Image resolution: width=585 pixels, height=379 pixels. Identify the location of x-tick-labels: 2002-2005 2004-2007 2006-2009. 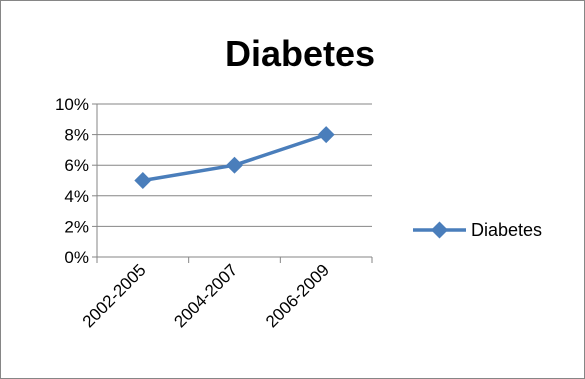
(206, 295).